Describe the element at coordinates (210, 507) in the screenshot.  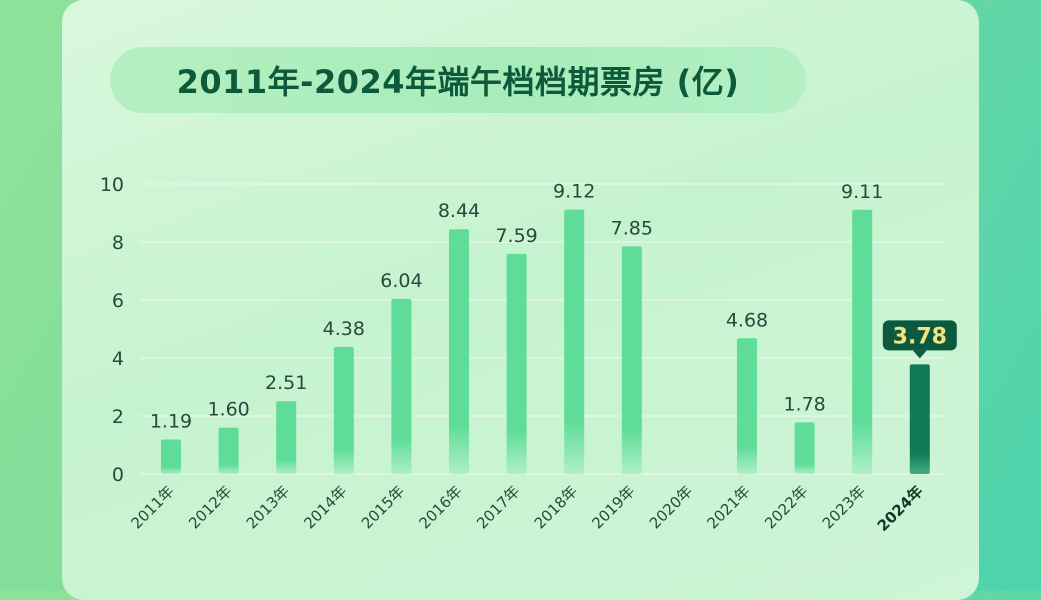
I see `x-tick-label: 2012年` at that location.